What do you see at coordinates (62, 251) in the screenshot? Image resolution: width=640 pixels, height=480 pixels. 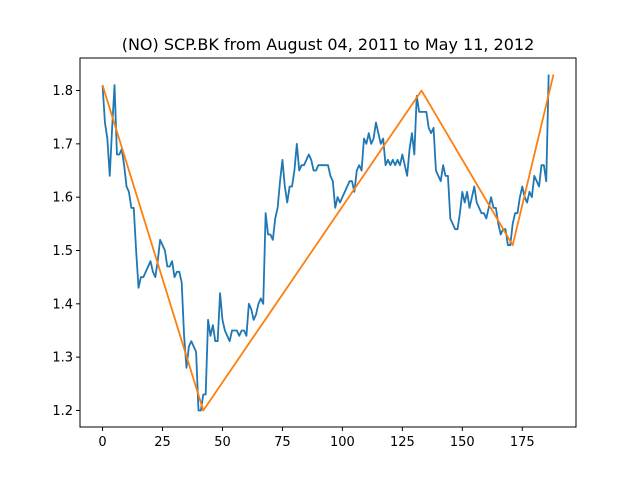 I see `y-tick-label-3: 1.5` at bounding box center [62, 251].